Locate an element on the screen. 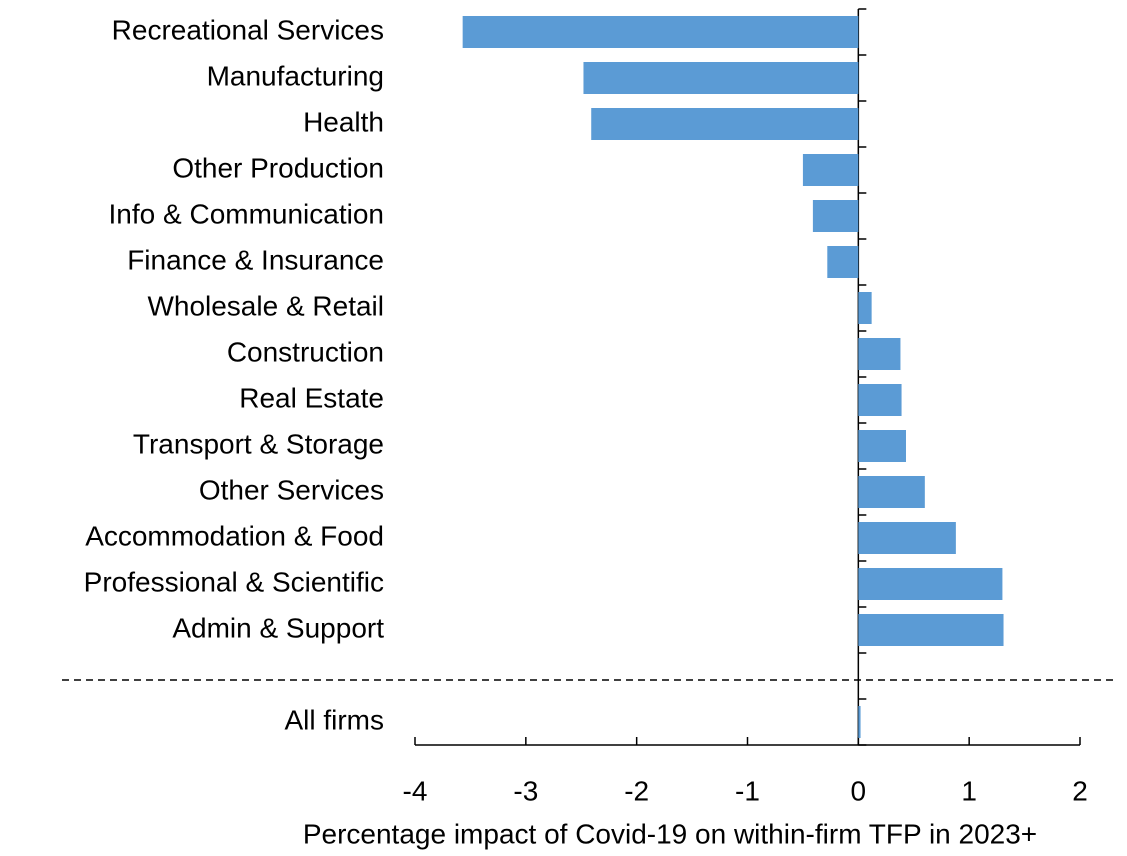 This screenshot has height=856, width=1127. y-tick-label: Other Production is located at coordinates (278, 167).